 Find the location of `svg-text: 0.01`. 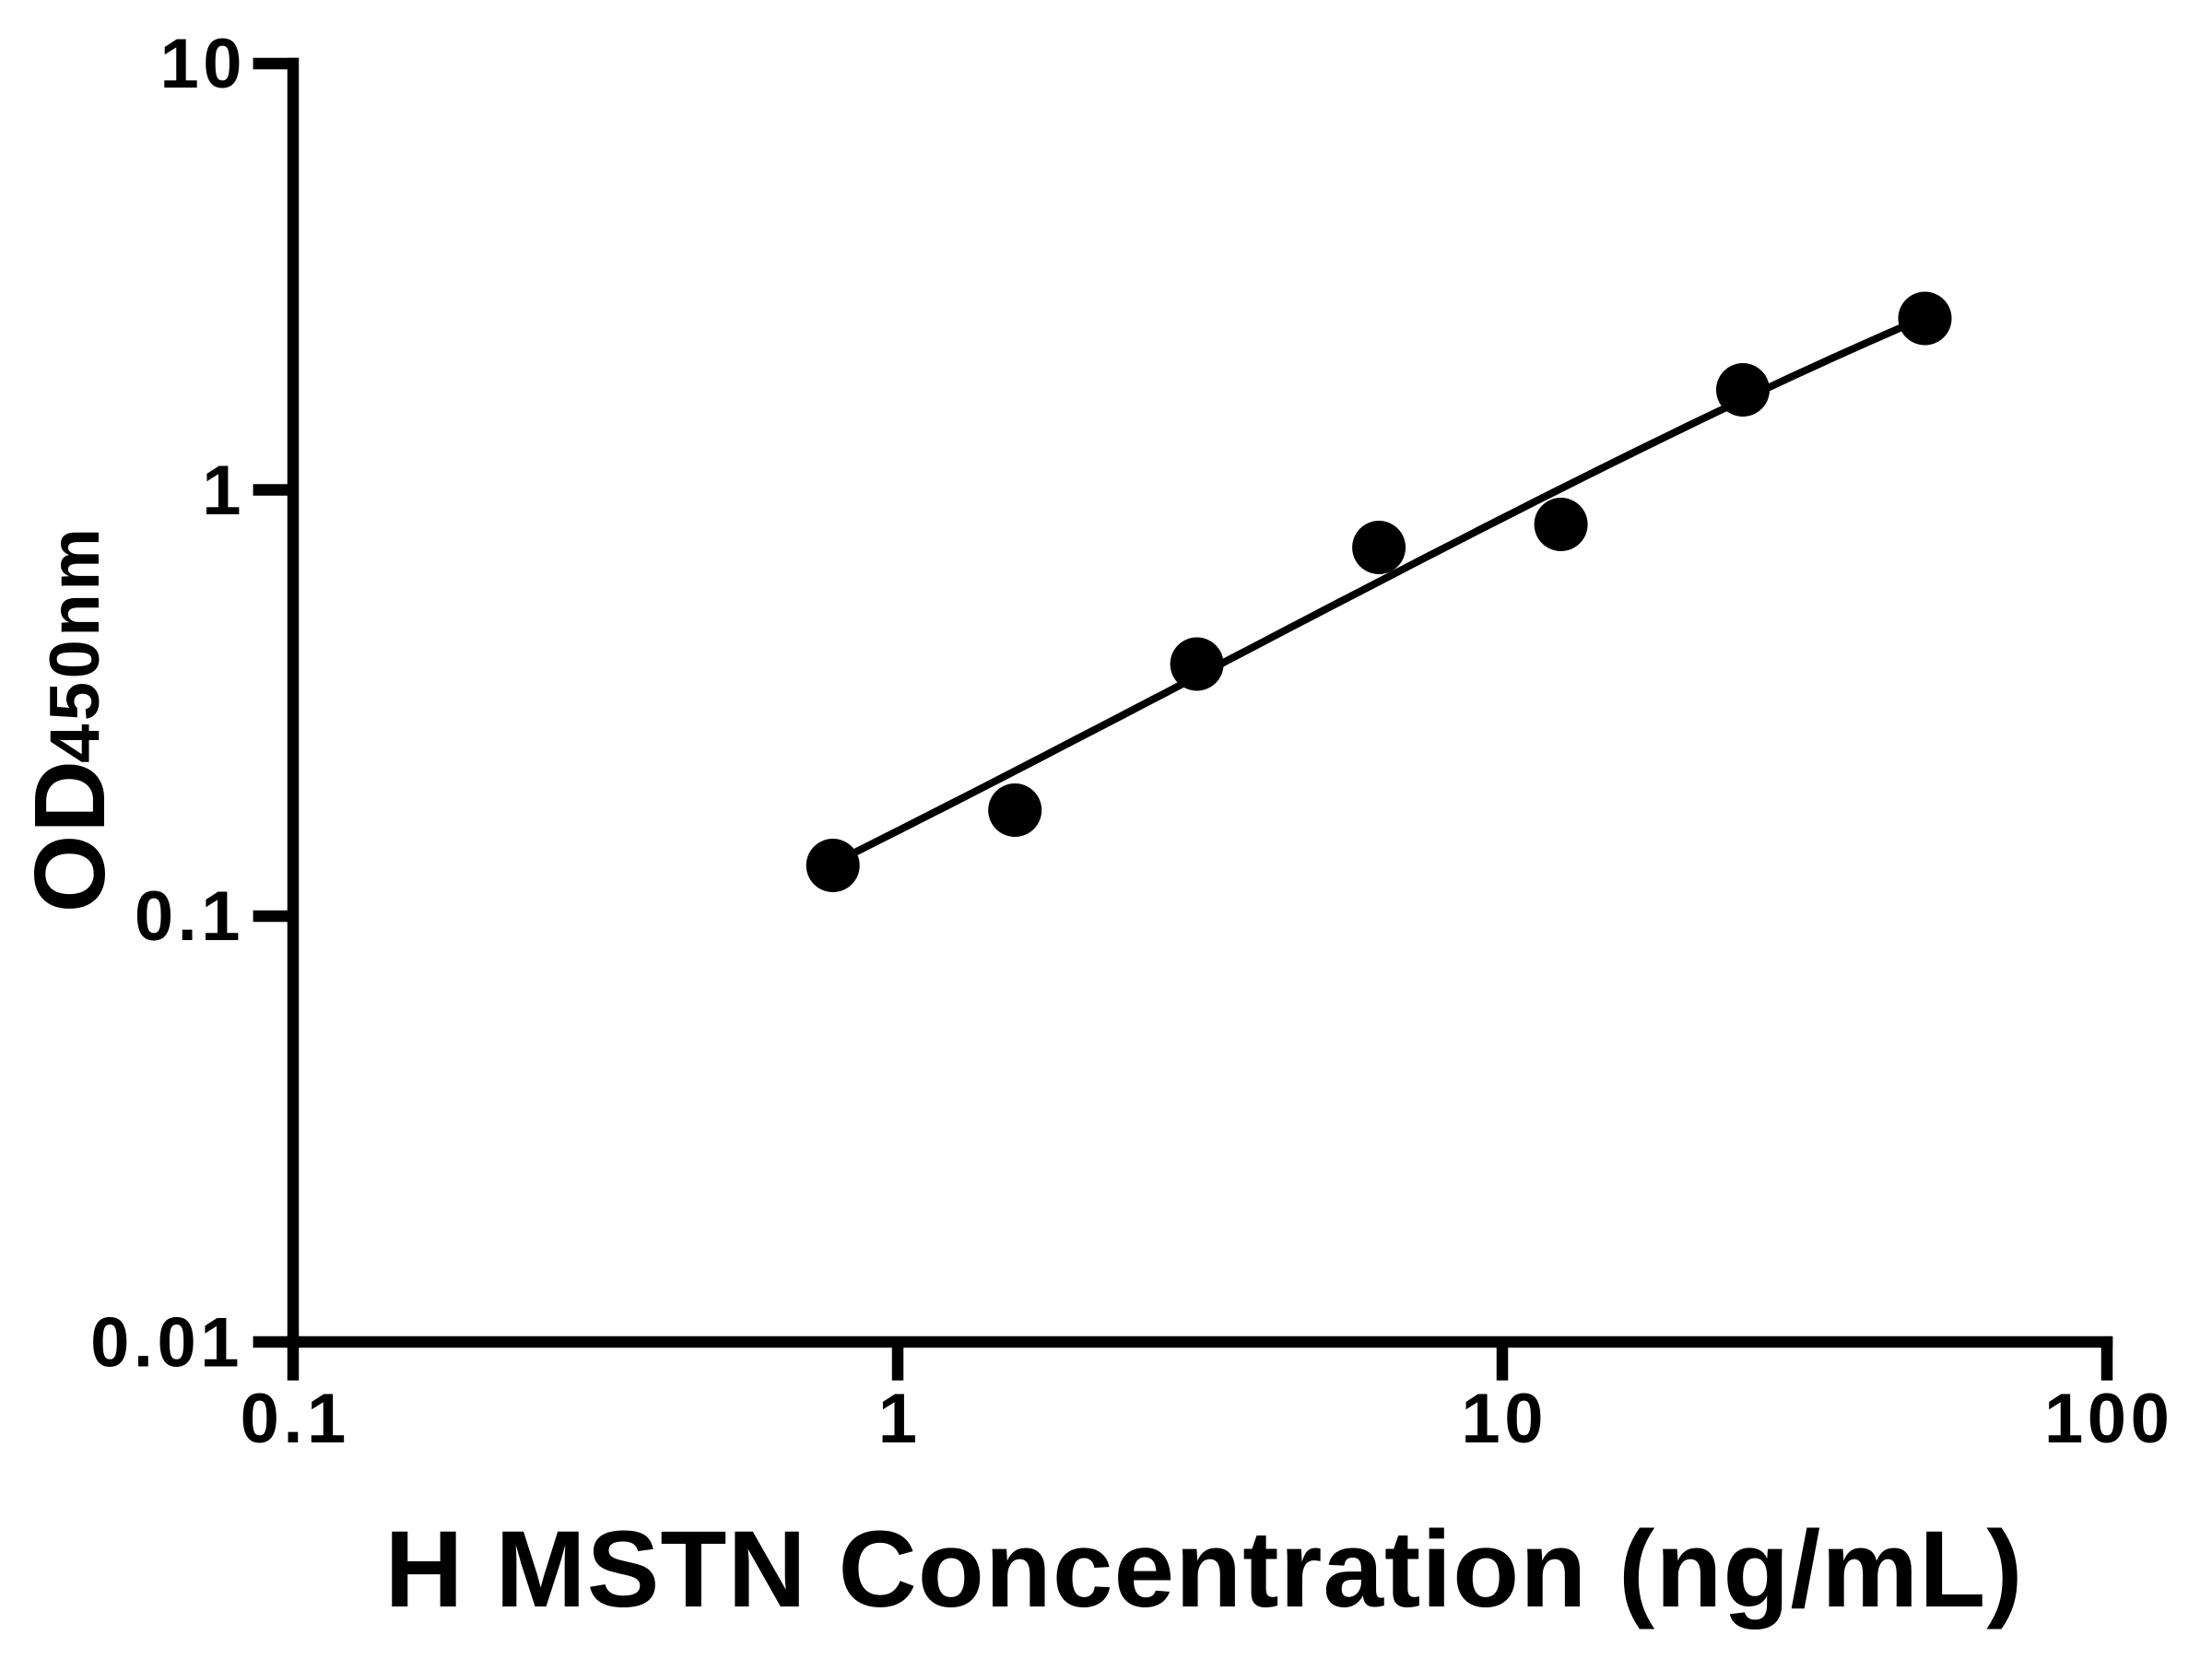

svg-text: 0.01 is located at coordinates (166, 1343).